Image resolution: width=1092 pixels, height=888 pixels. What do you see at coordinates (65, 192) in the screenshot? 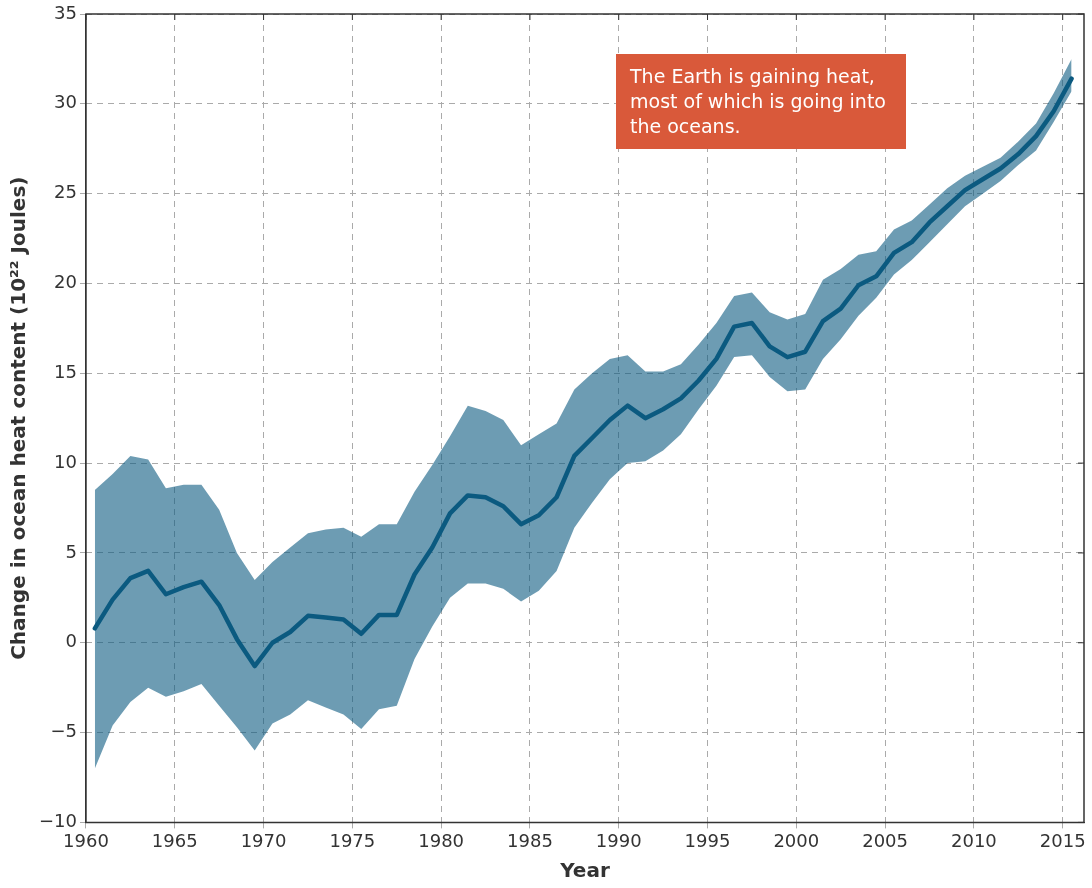
I see `y-tick-label: 25` at bounding box center [65, 192].